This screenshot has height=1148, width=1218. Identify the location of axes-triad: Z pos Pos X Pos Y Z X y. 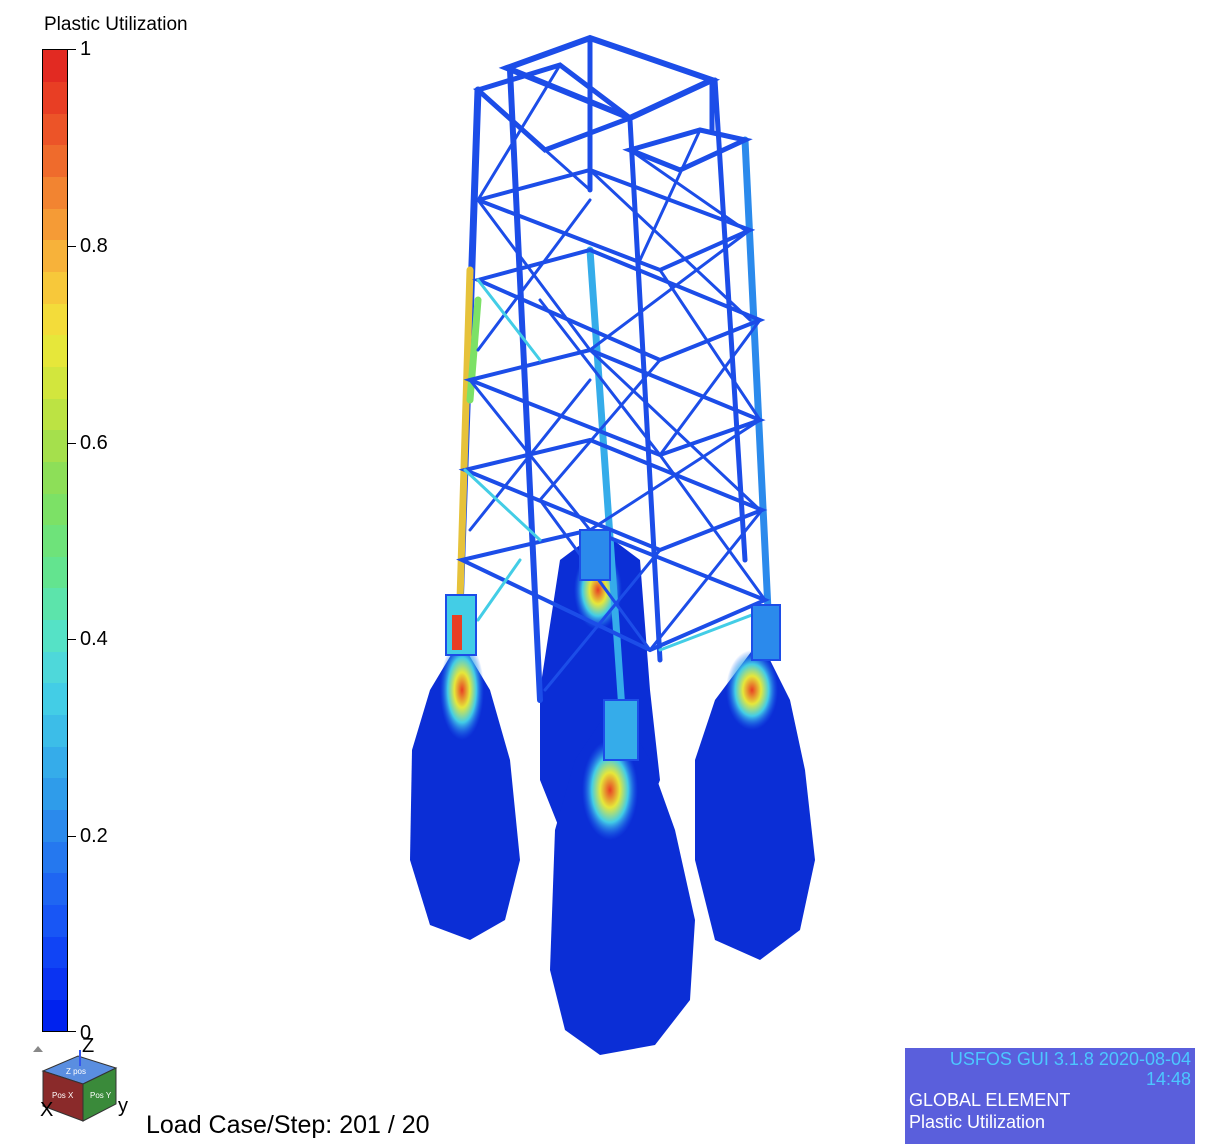
(83, 1081).